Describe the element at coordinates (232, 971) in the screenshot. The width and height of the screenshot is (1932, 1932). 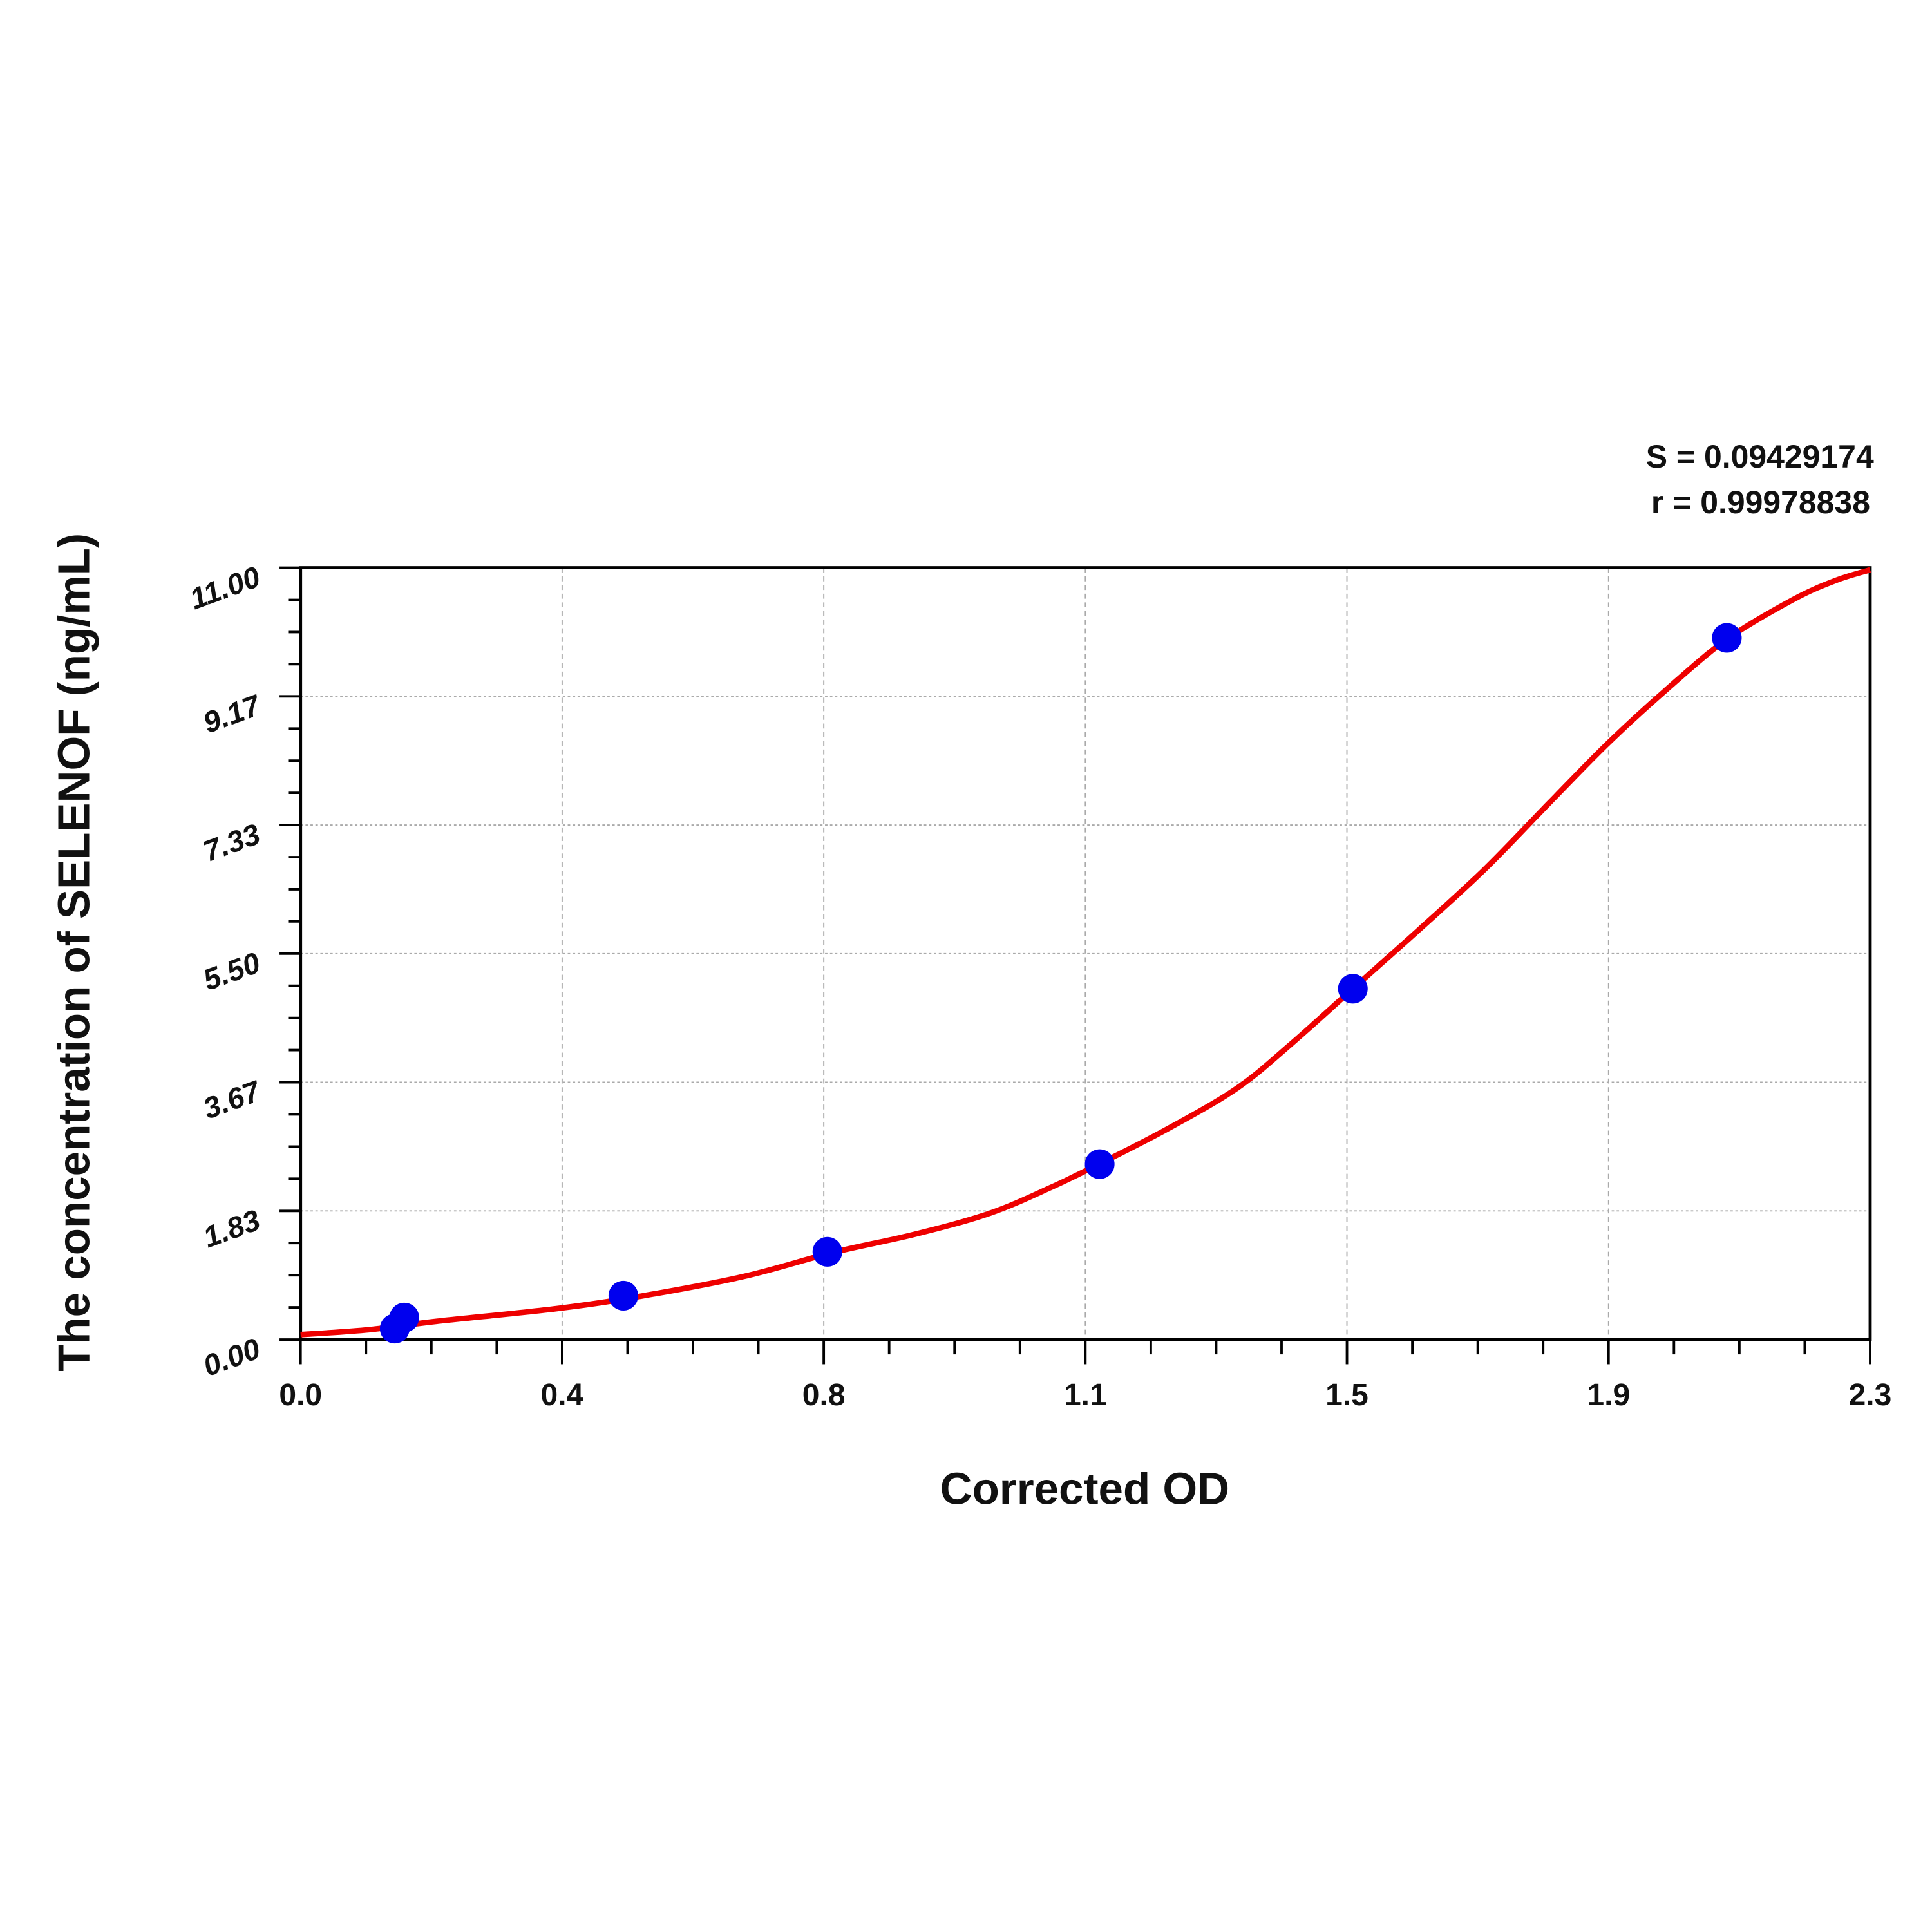
I see `y-tick-label: 5.50` at that location.